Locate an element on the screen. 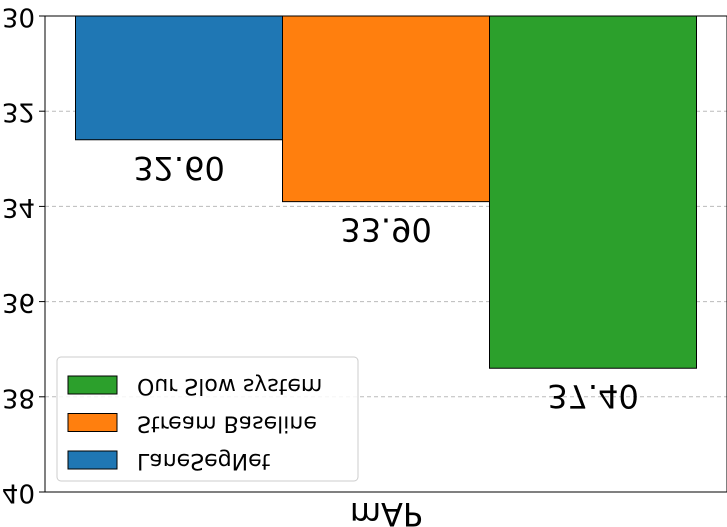  legend-label: Stream Baseline is located at coordinates (227, 423).